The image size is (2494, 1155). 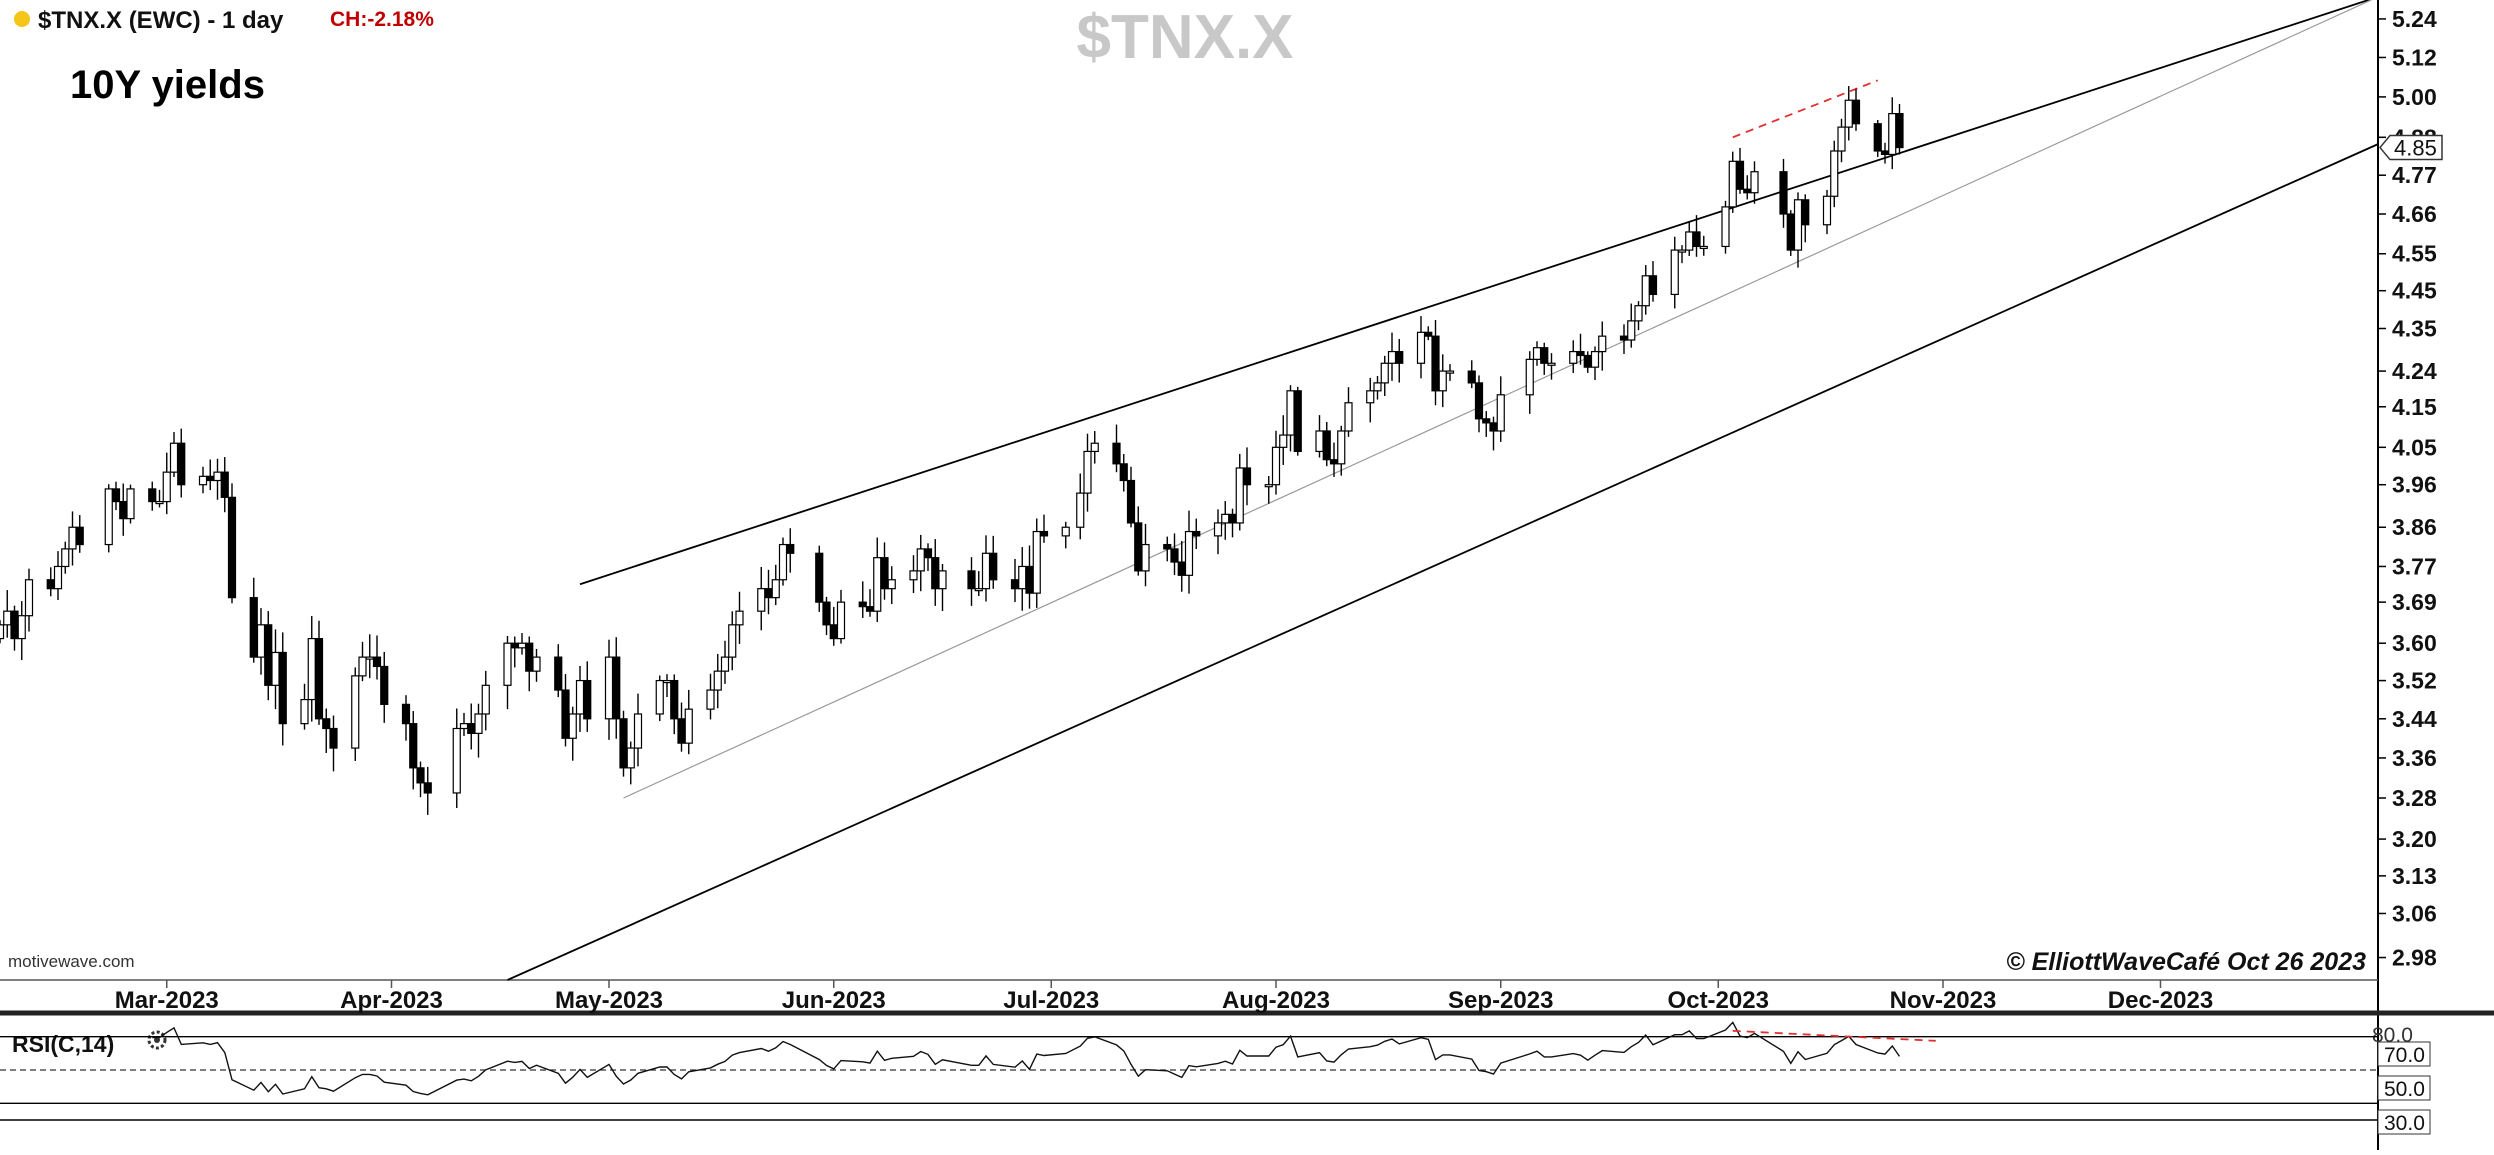 I want to click on symbol-label: $TNX.X (EWC) - 1 day, so click(x=161, y=20).